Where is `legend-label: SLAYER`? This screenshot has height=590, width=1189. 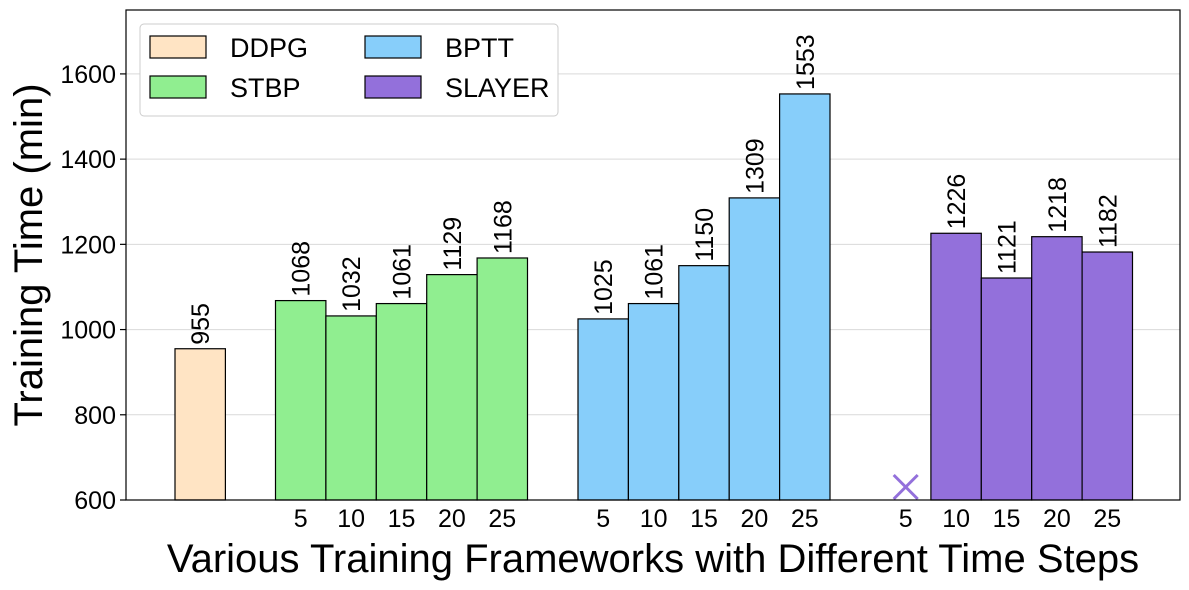 legend-label: SLAYER is located at coordinates (497, 88).